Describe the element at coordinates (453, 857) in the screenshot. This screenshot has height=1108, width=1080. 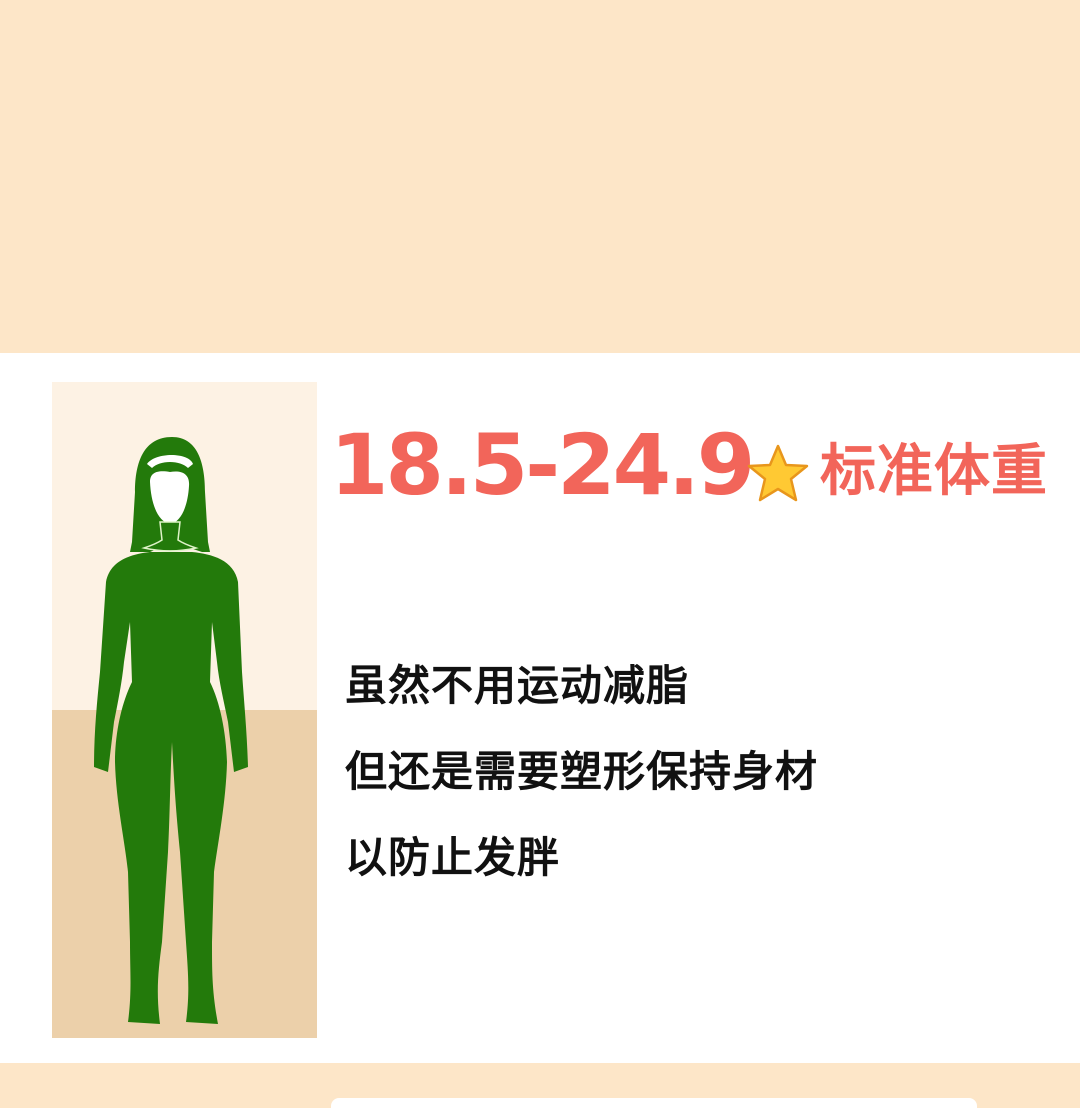
I see `description-line-3: 以防止发胖` at that location.